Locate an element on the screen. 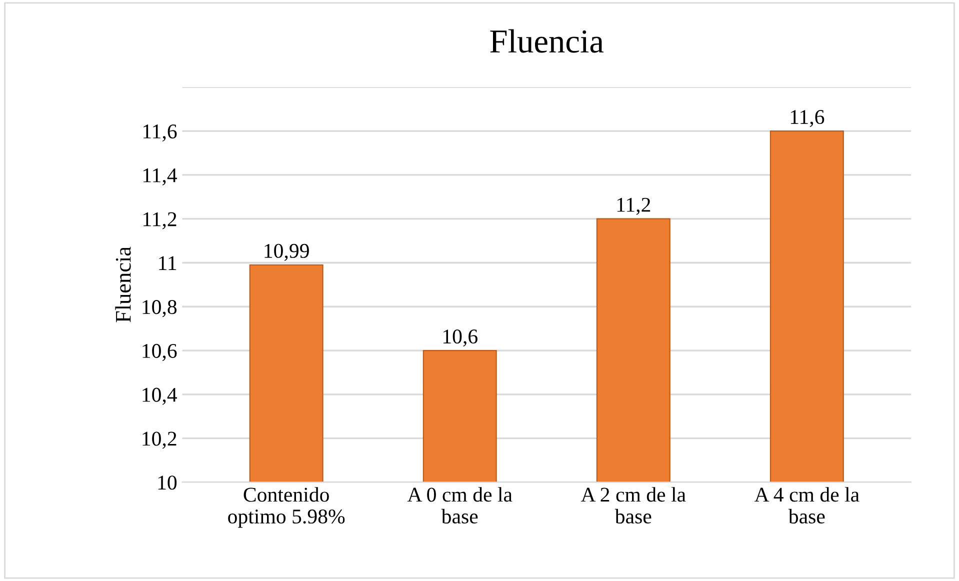  y-tick-label: 11,6 is located at coordinates (160, 133).